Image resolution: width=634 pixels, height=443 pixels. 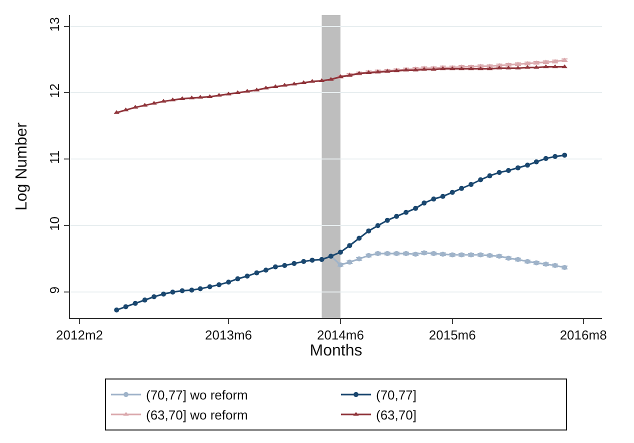 What do you see at coordinates (54, 223) in the screenshot?
I see `y-tick-label: 10` at bounding box center [54, 223].